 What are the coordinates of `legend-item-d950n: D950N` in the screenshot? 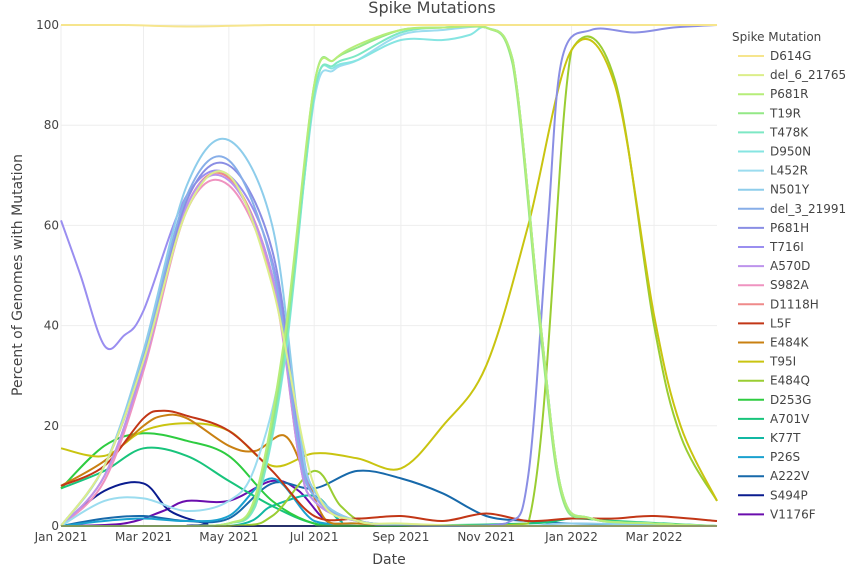 It's located at (774, 152).